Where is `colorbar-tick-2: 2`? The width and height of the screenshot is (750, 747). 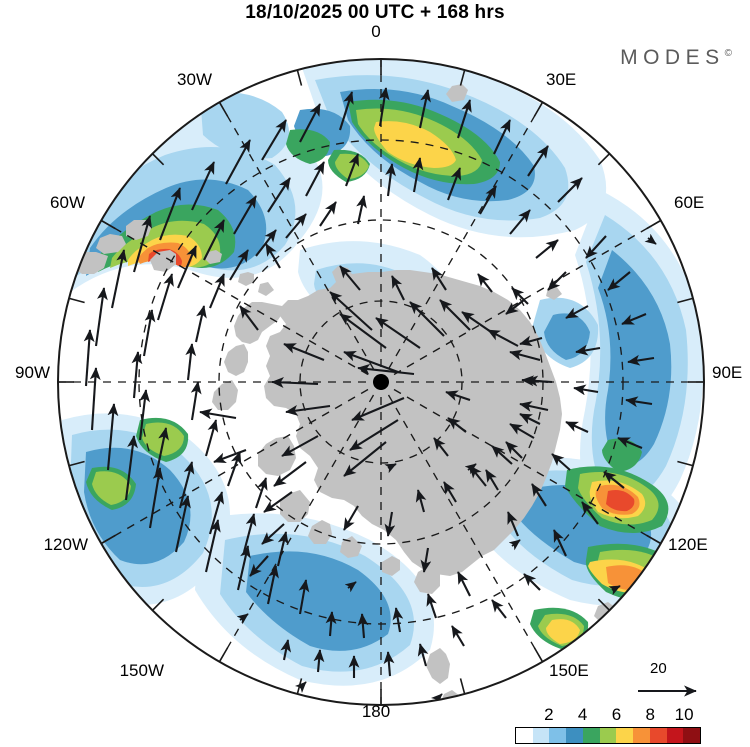 colorbar-tick-2: 2 is located at coordinates (549, 714).